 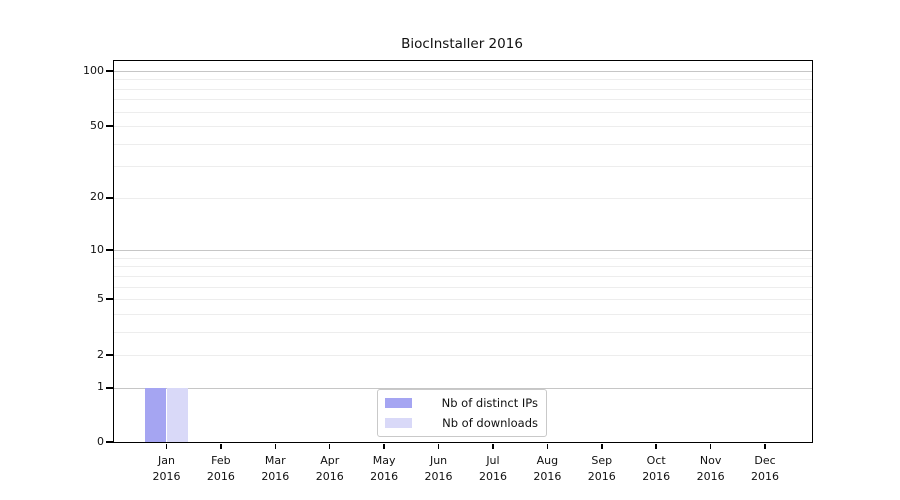 I want to click on legend-item-distinct-ips: Nb of distinct IPs, so click(x=461, y=403).